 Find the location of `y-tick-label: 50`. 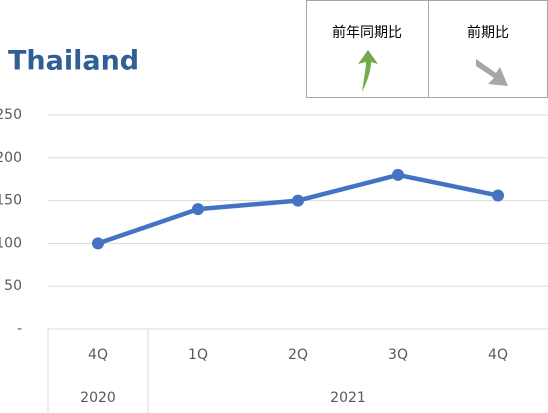

y-tick-label: 50 is located at coordinates (13, 286).